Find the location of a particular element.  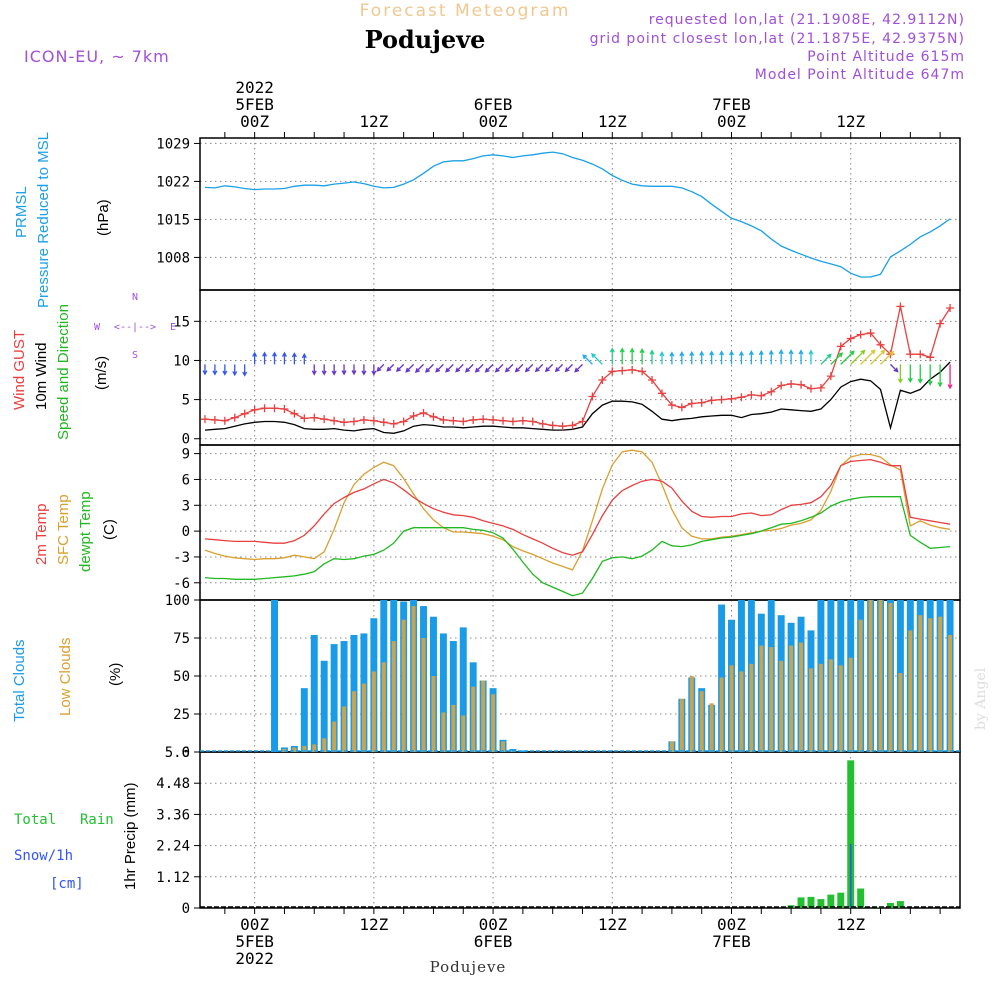

bottom-time-label: 6FEB is located at coordinates (493, 941).